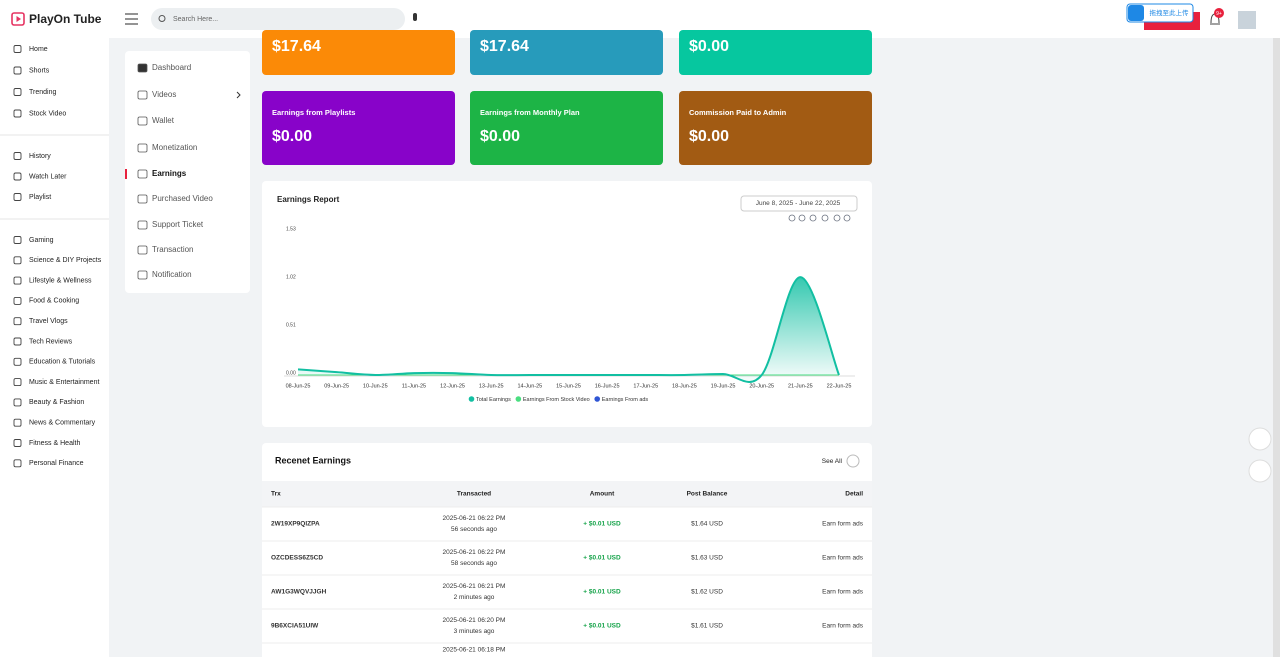 The image size is (1280, 657). Describe the element at coordinates (51, 341) in the screenshot. I see `sidebar-item: Tech Reviews` at that location.